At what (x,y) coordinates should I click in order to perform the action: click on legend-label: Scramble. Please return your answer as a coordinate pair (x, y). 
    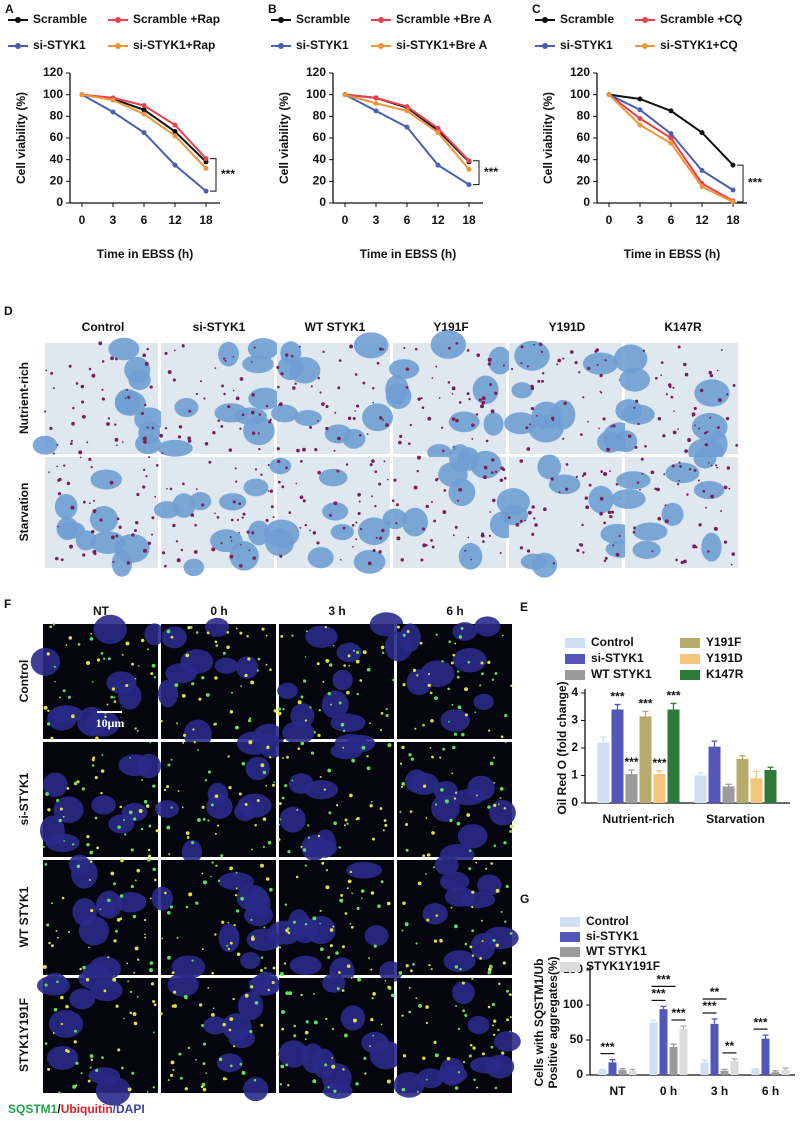
    Looking at the image, I should click on (323, 19).